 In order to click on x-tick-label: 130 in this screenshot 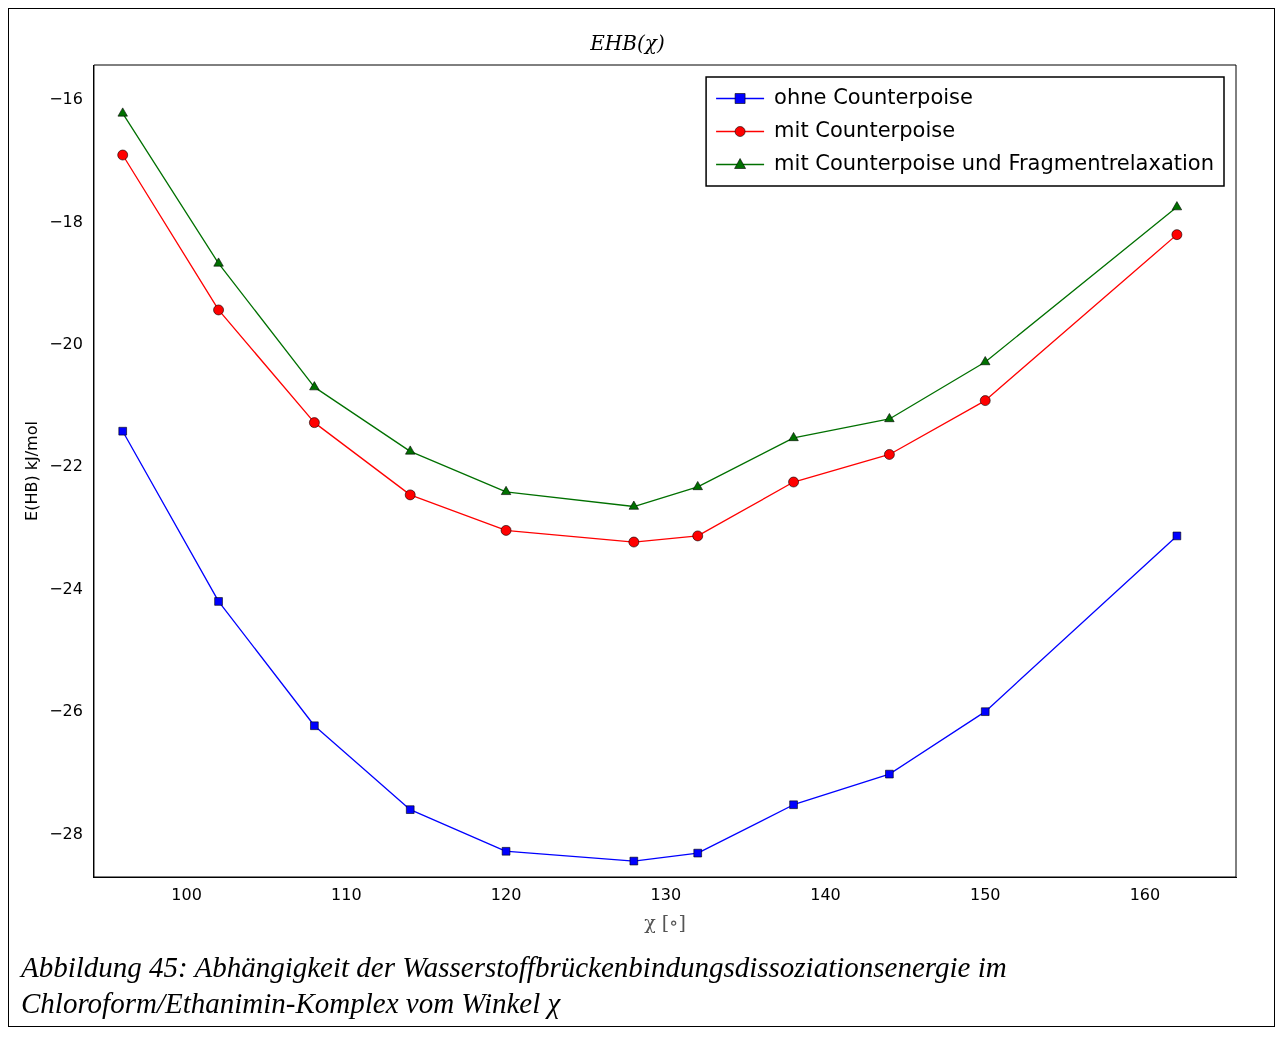, I will do `click(666, 894)`.